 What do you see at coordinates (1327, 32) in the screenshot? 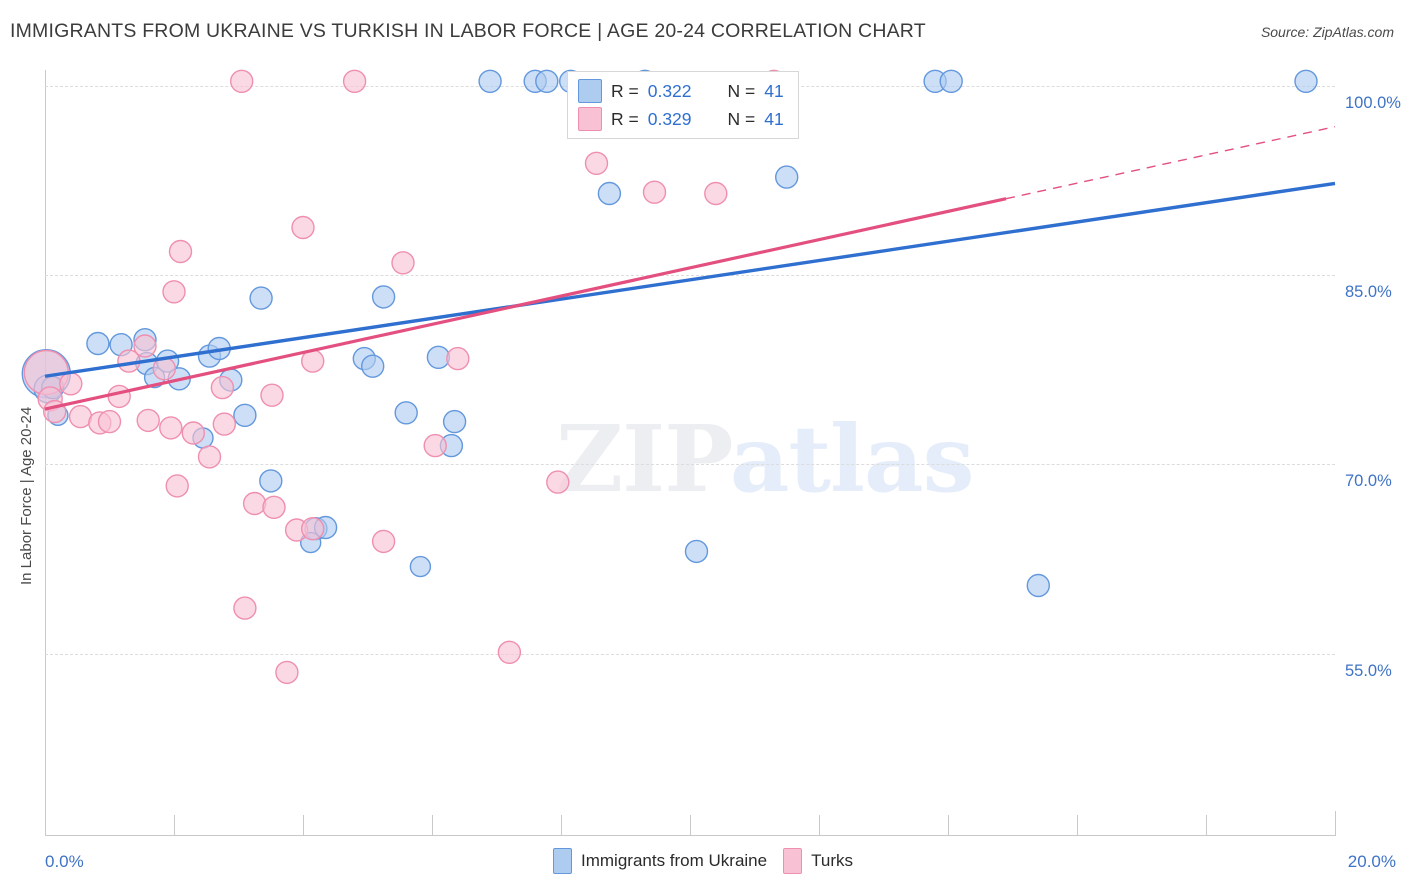
I see `source-label: Source: ZipAtlas.com` at bounding box center [1327, 32].